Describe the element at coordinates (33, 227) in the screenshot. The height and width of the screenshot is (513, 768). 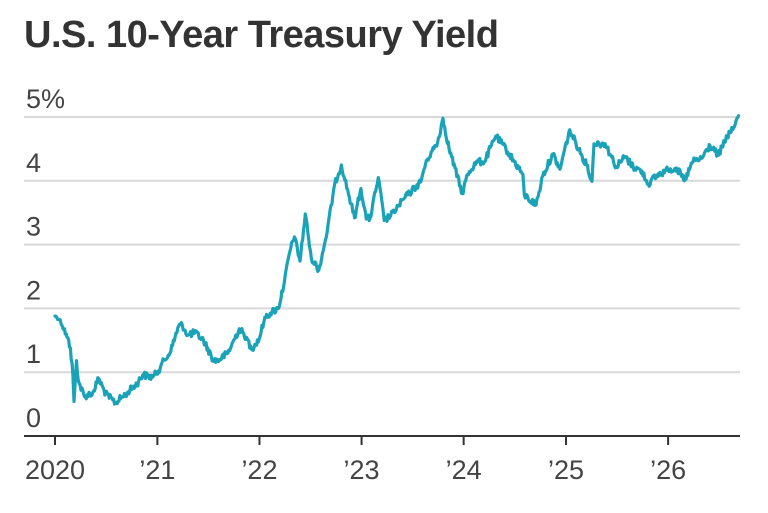
I see `y-tick-label: 3` at that location.